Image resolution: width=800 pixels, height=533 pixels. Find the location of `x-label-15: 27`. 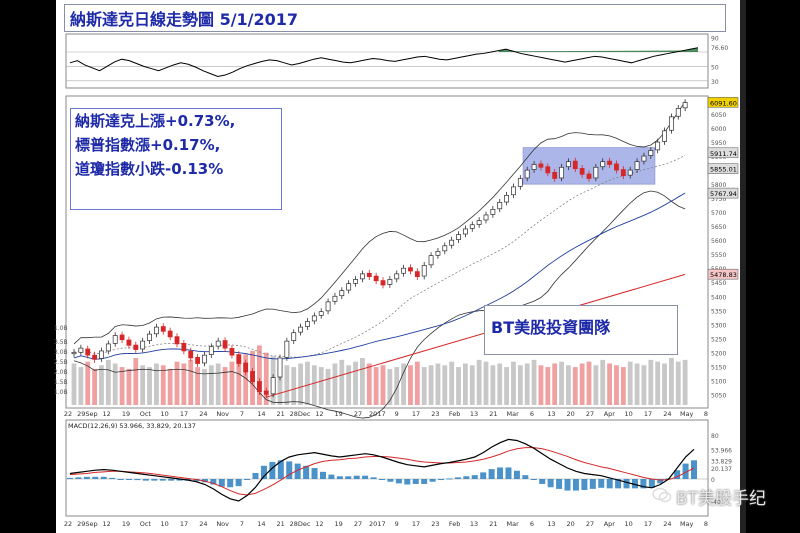

x-label-15: 27 is located at coordinates (358, 414).